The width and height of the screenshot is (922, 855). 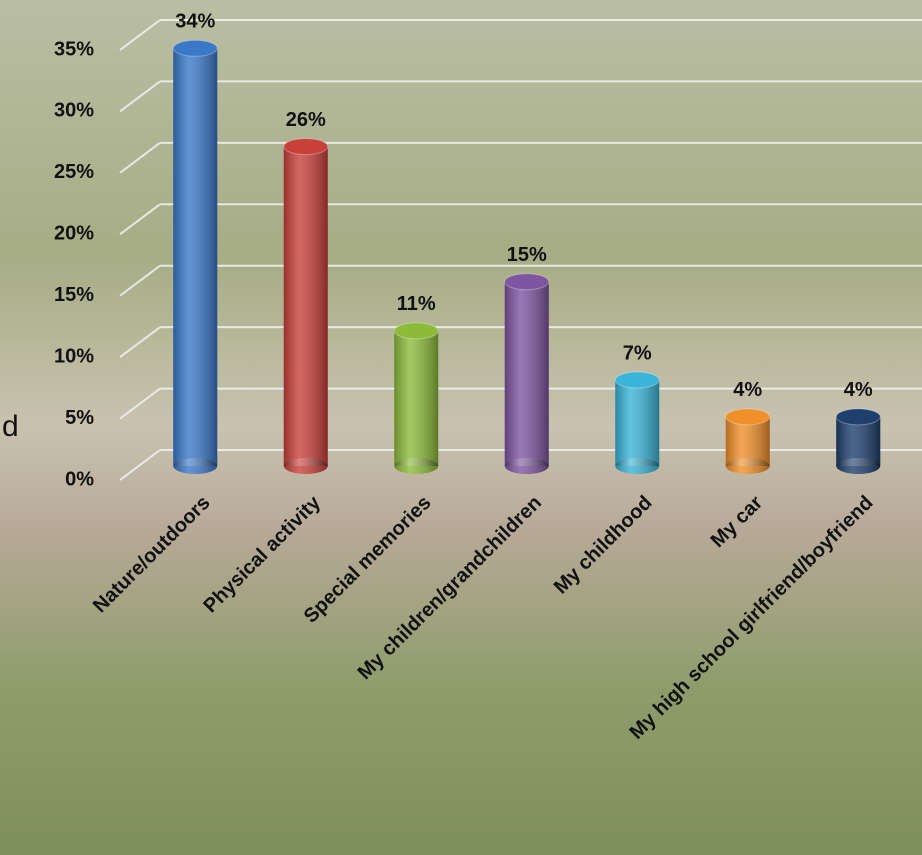 I want to click on value-label: 15%, so click(x=527, y=255).